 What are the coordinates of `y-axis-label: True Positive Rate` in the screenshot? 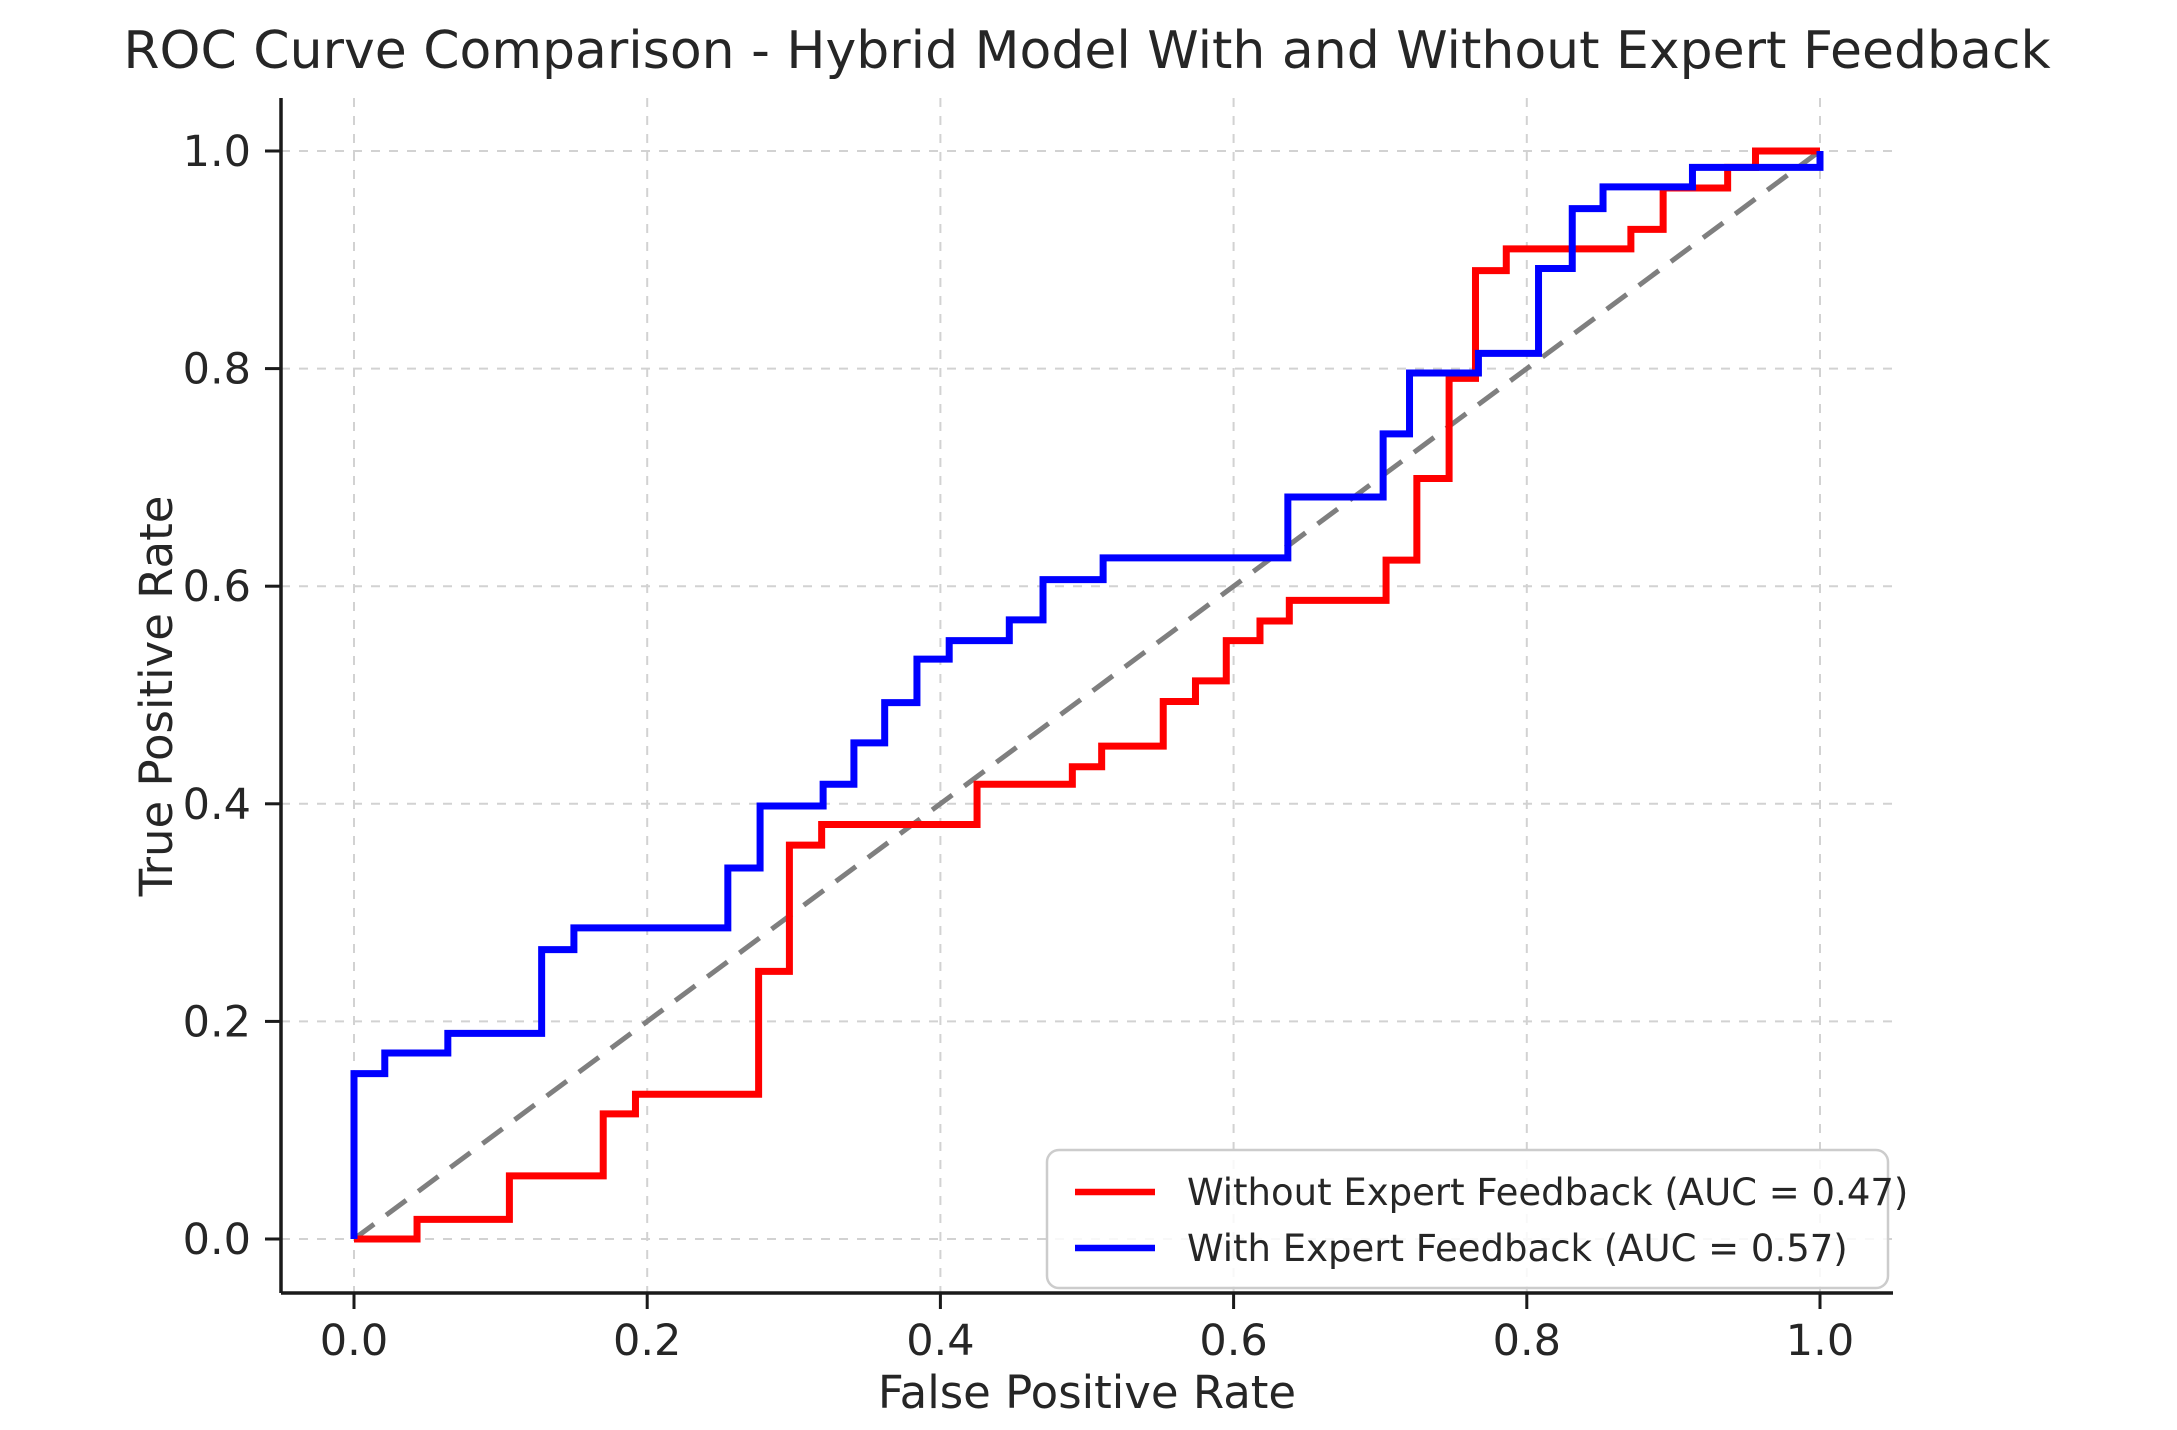 It's located at (156, 697).